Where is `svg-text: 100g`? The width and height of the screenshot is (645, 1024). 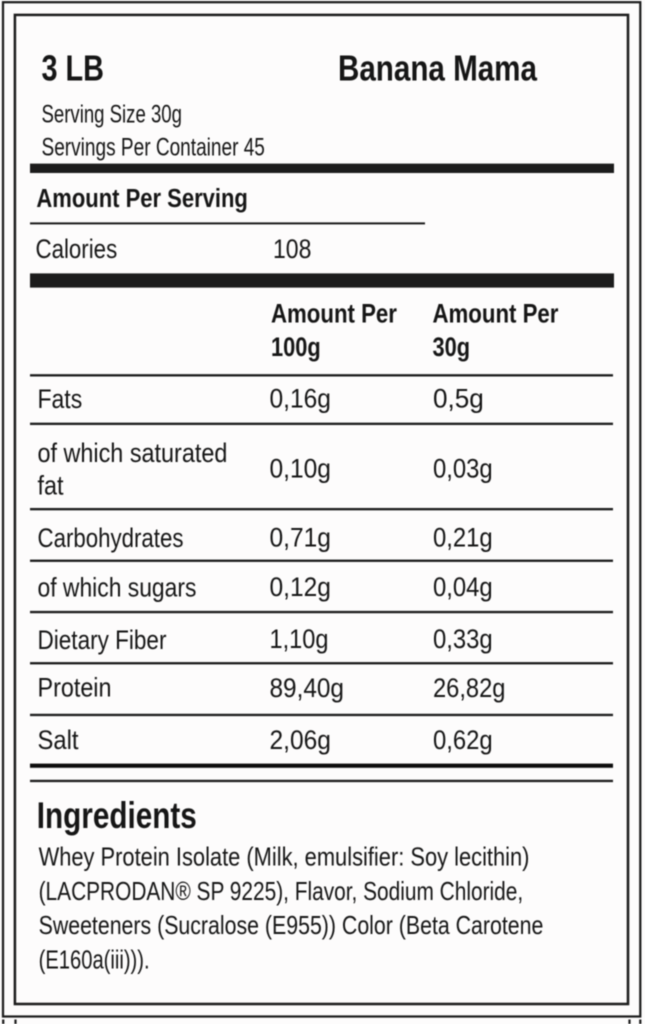
svg-text: 100g is located at coordinates (296, 348).